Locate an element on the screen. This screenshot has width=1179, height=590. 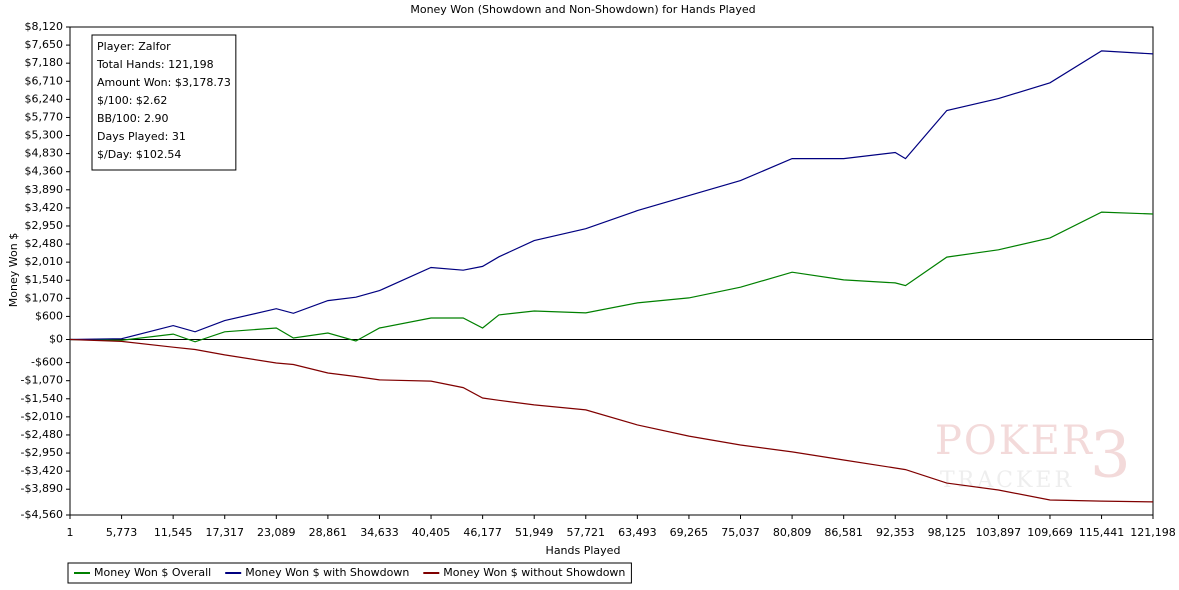
info-line: $/100: $2.62 is located at coordinates (132, 100).